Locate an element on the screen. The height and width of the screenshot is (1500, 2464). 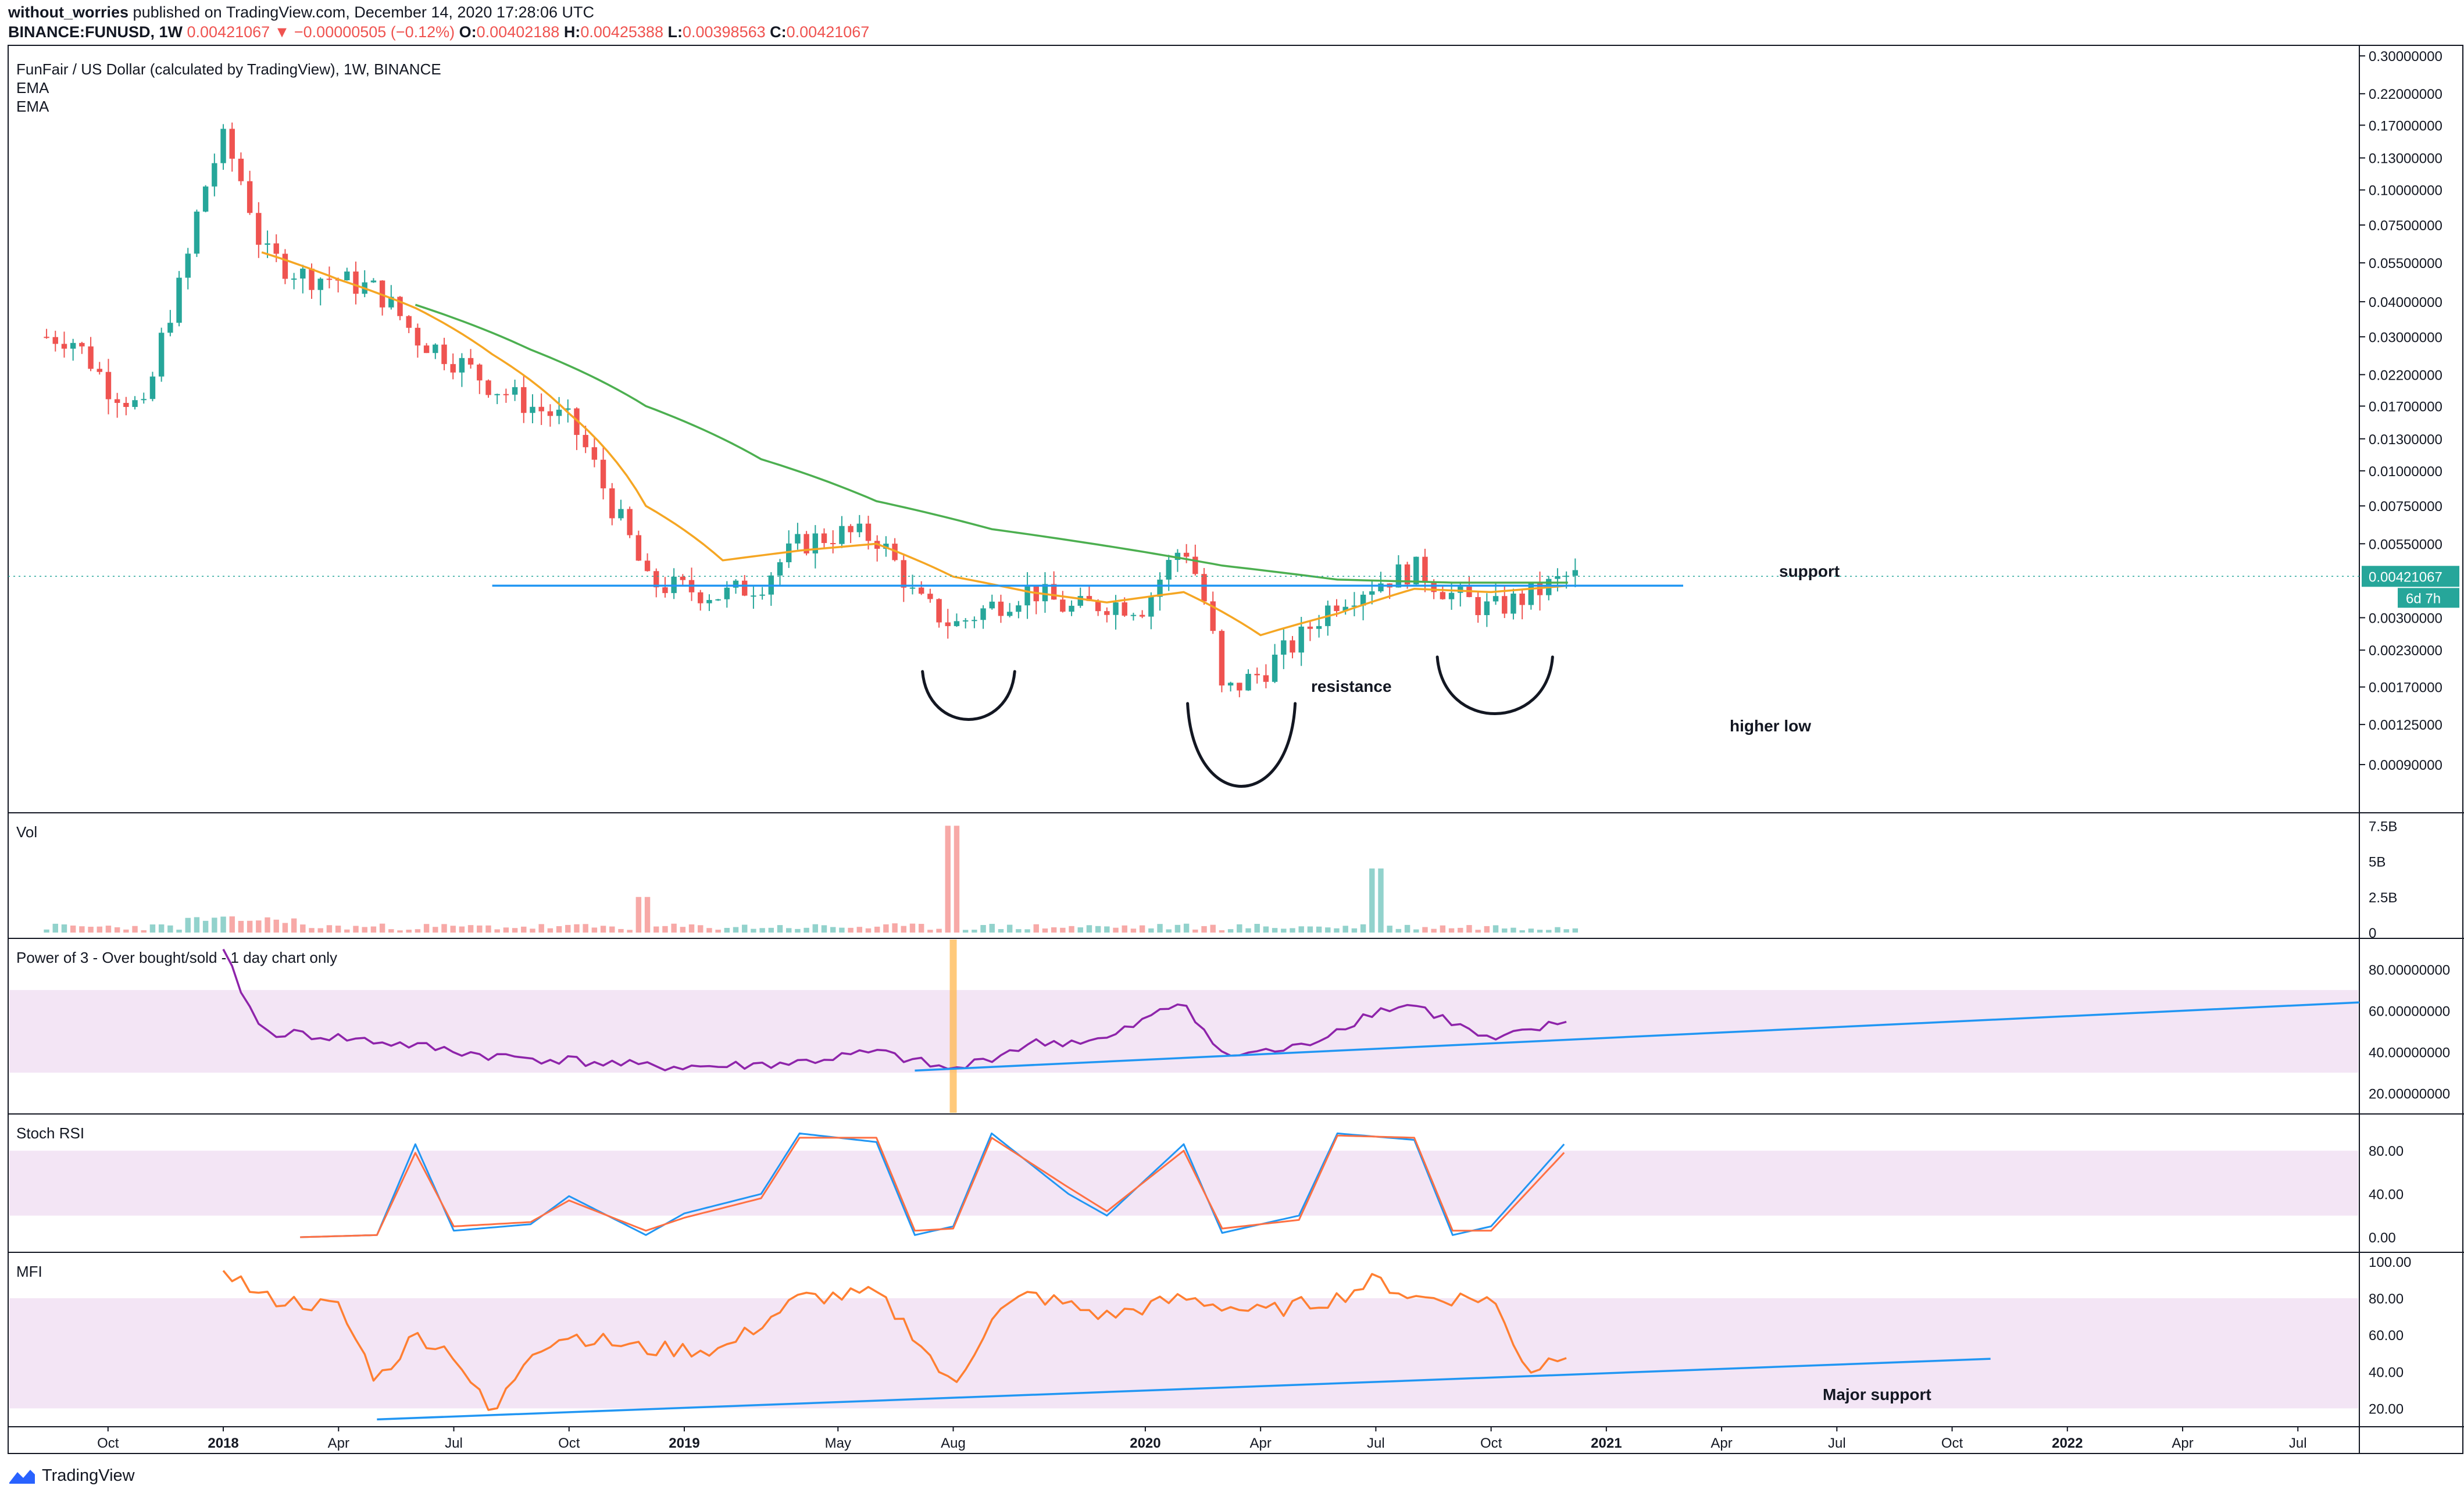
ema-slow-line is located at coordinates (991, 443).